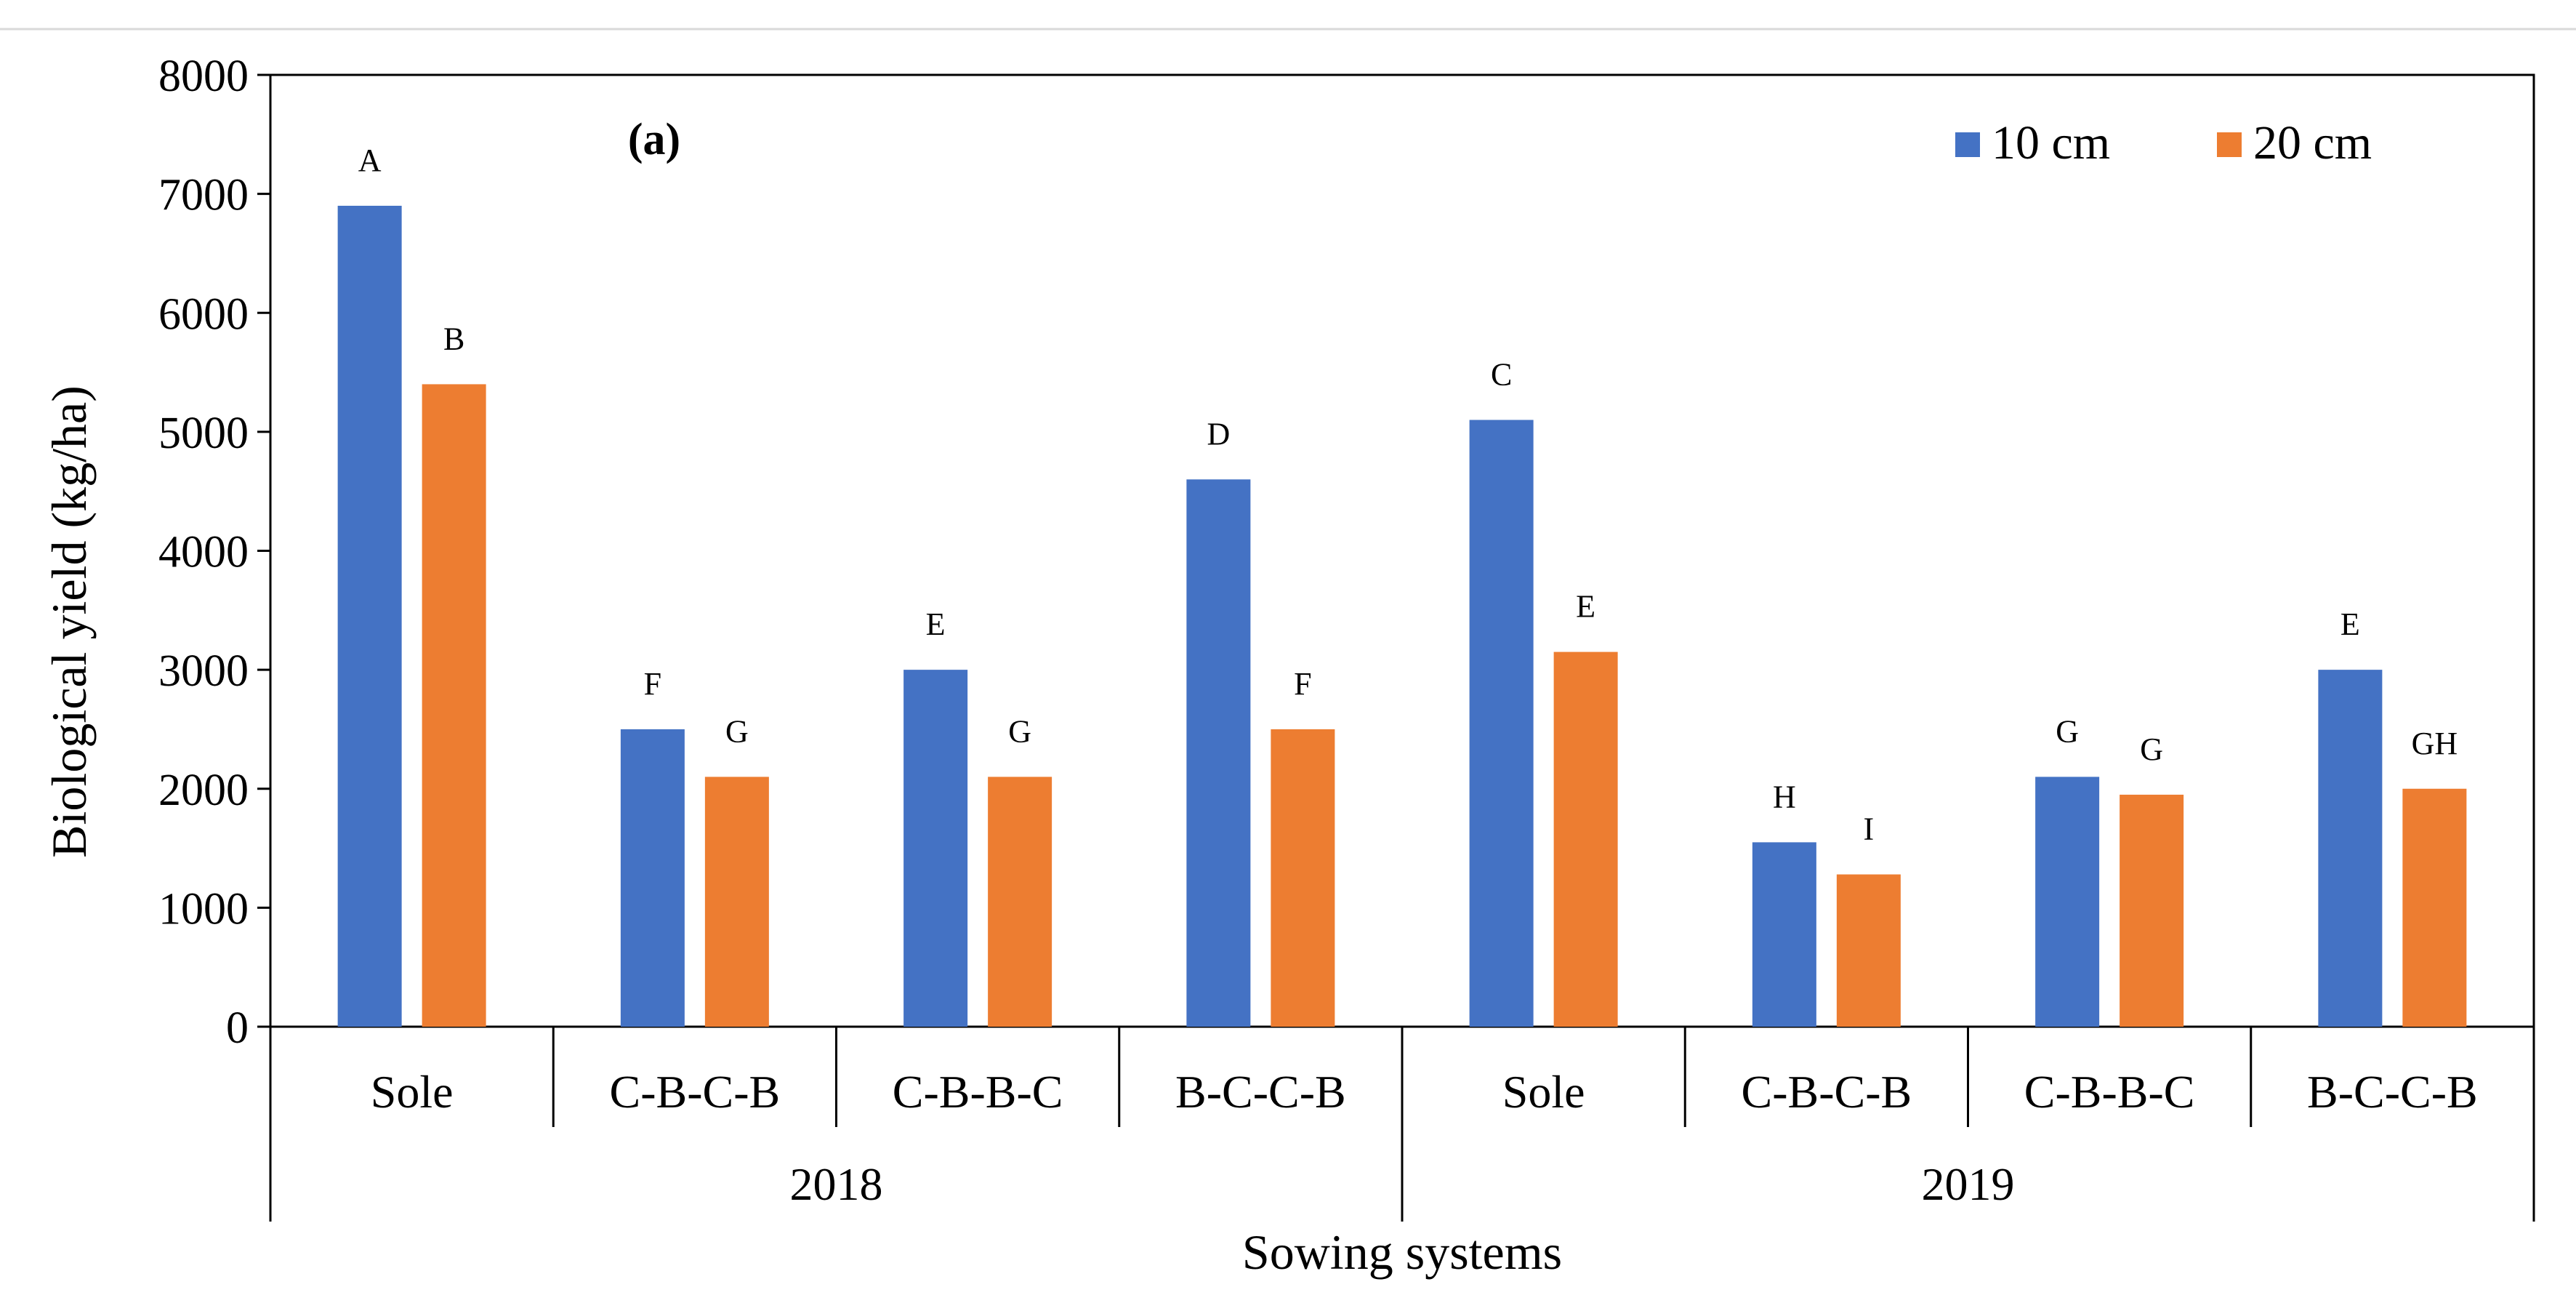 The height and width of the screenshot is (1311, 2576). Describe the element at coordinates (2312, 142) in the screenshot. I see `legend-label: 20 cm` at that location.